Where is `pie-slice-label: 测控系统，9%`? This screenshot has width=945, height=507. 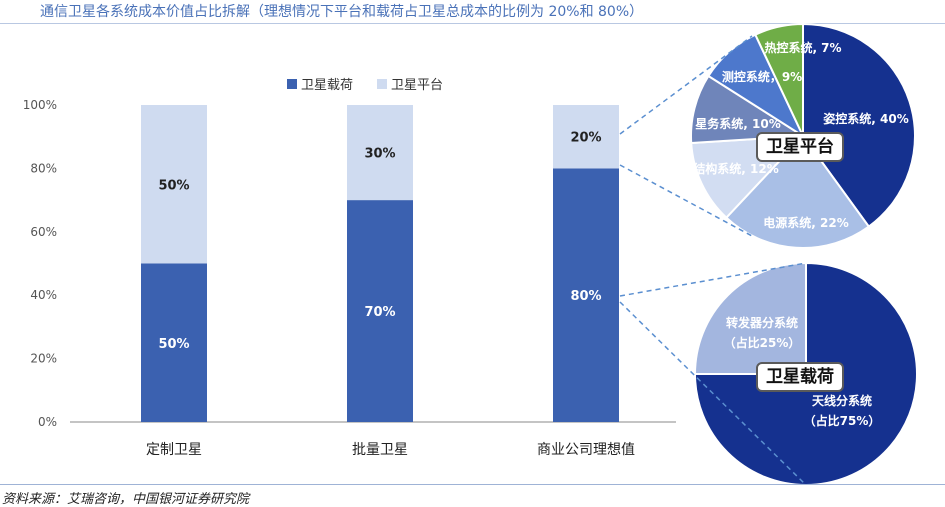
pie-slice-label: 测控系统，9% is located at coordinates (762, 76).